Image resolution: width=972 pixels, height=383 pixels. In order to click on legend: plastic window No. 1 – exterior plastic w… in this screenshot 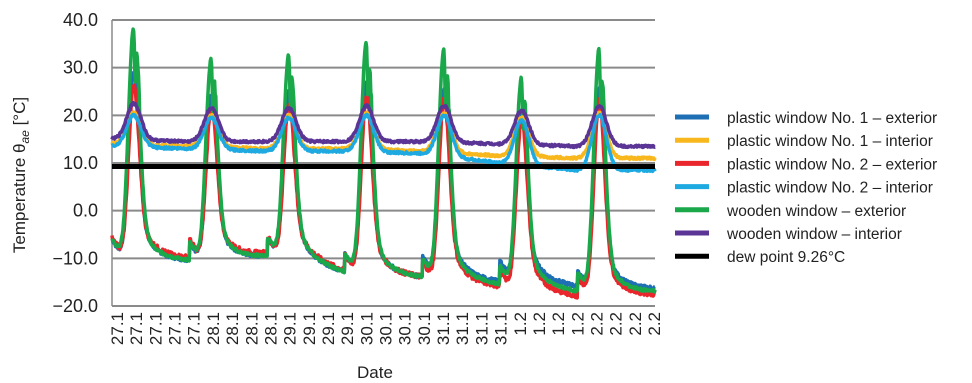, I will do `click(806, 188)`.